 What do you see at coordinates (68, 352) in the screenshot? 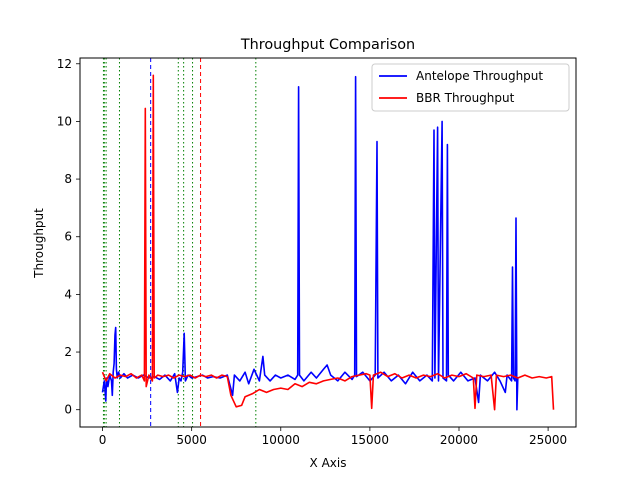
I see `y-tick-label: 2` at bounding box center [68, 352].